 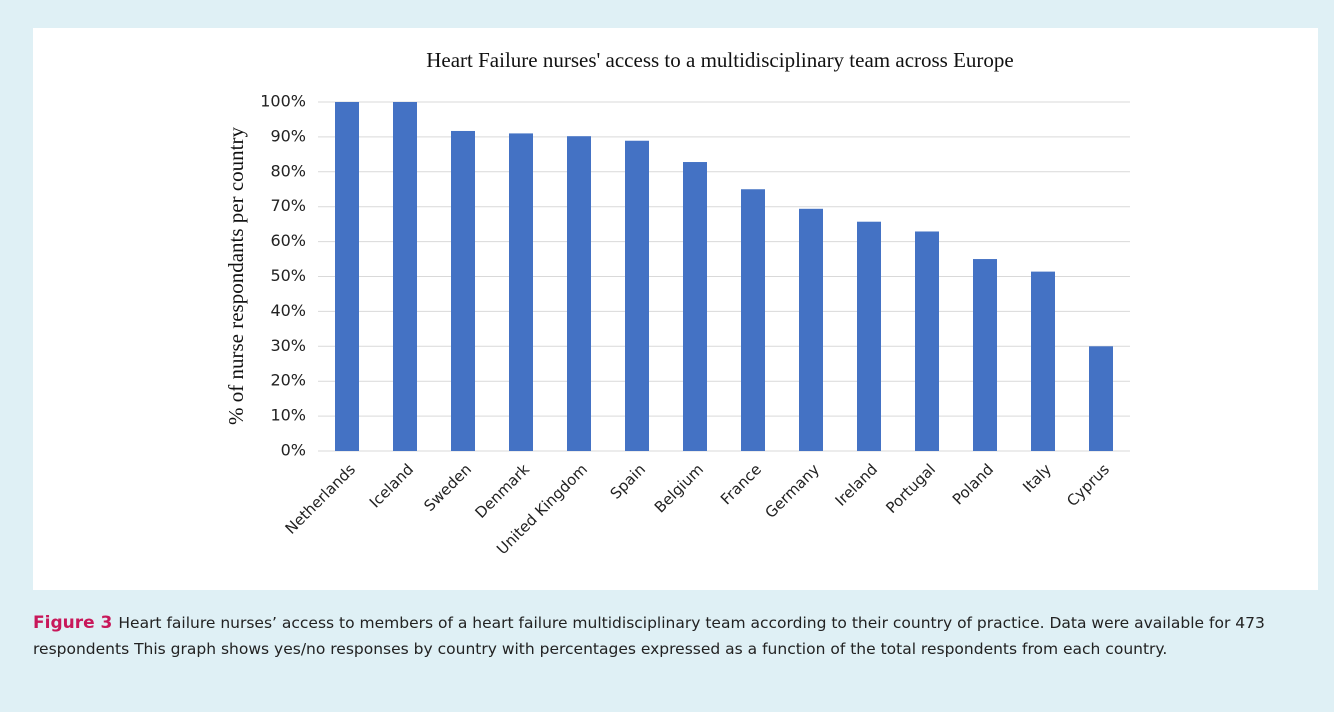 What do you see at coordinates (288, 170) in the screenshot?
I see `y-tick-label: 80%` at bounding box center [288, 170].